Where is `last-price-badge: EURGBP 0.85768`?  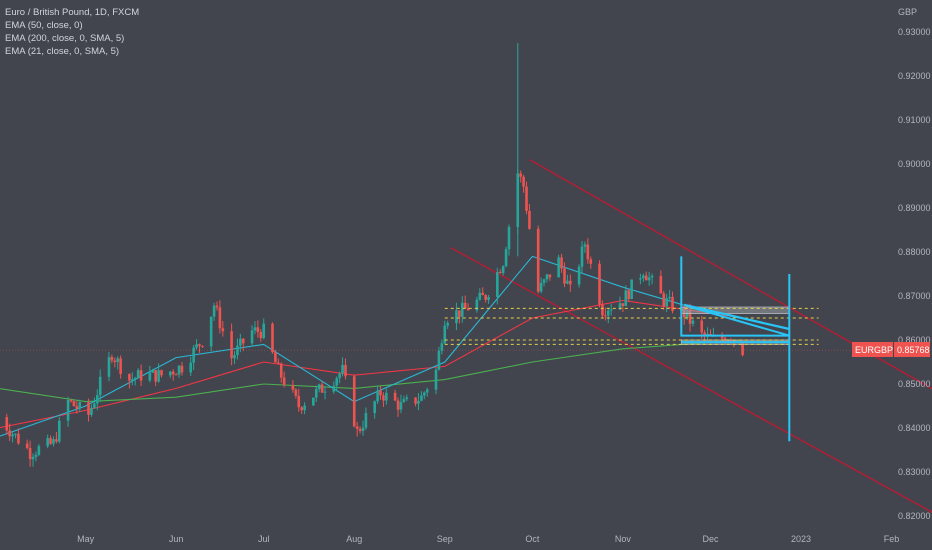
last-price-badge: EURGBP 0.85768 is located at coordinates (891, 349).